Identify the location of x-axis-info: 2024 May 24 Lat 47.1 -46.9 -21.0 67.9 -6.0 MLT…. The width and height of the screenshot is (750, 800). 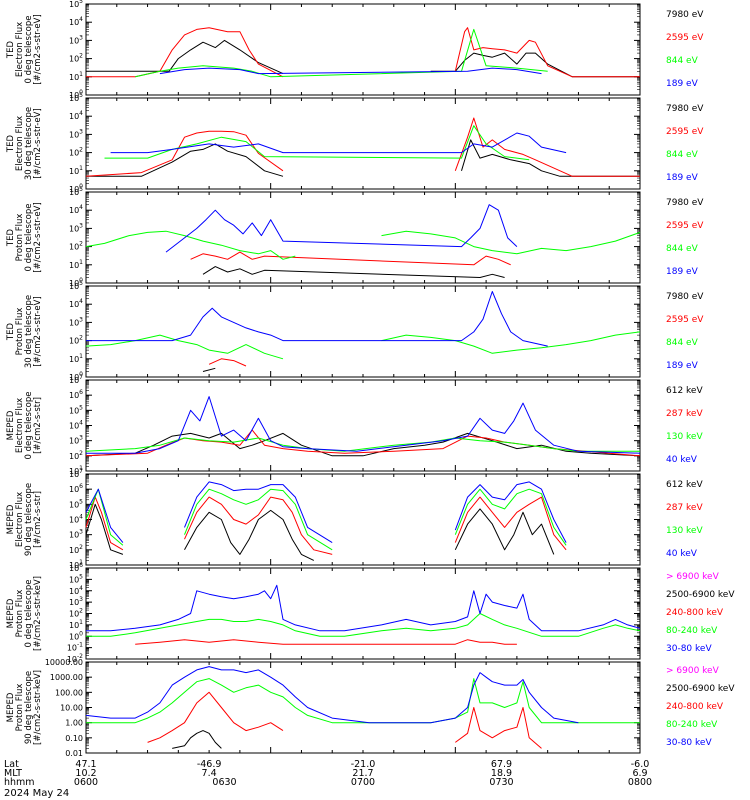
(328, 779).